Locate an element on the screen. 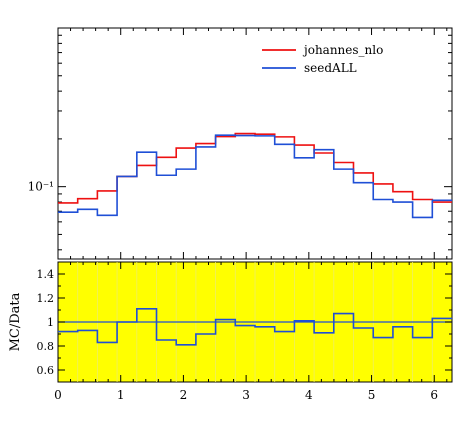 The width and height of the screenshot is (467, 426). ratio-y-tick-label: 1 is located at coordinates (50, 322).